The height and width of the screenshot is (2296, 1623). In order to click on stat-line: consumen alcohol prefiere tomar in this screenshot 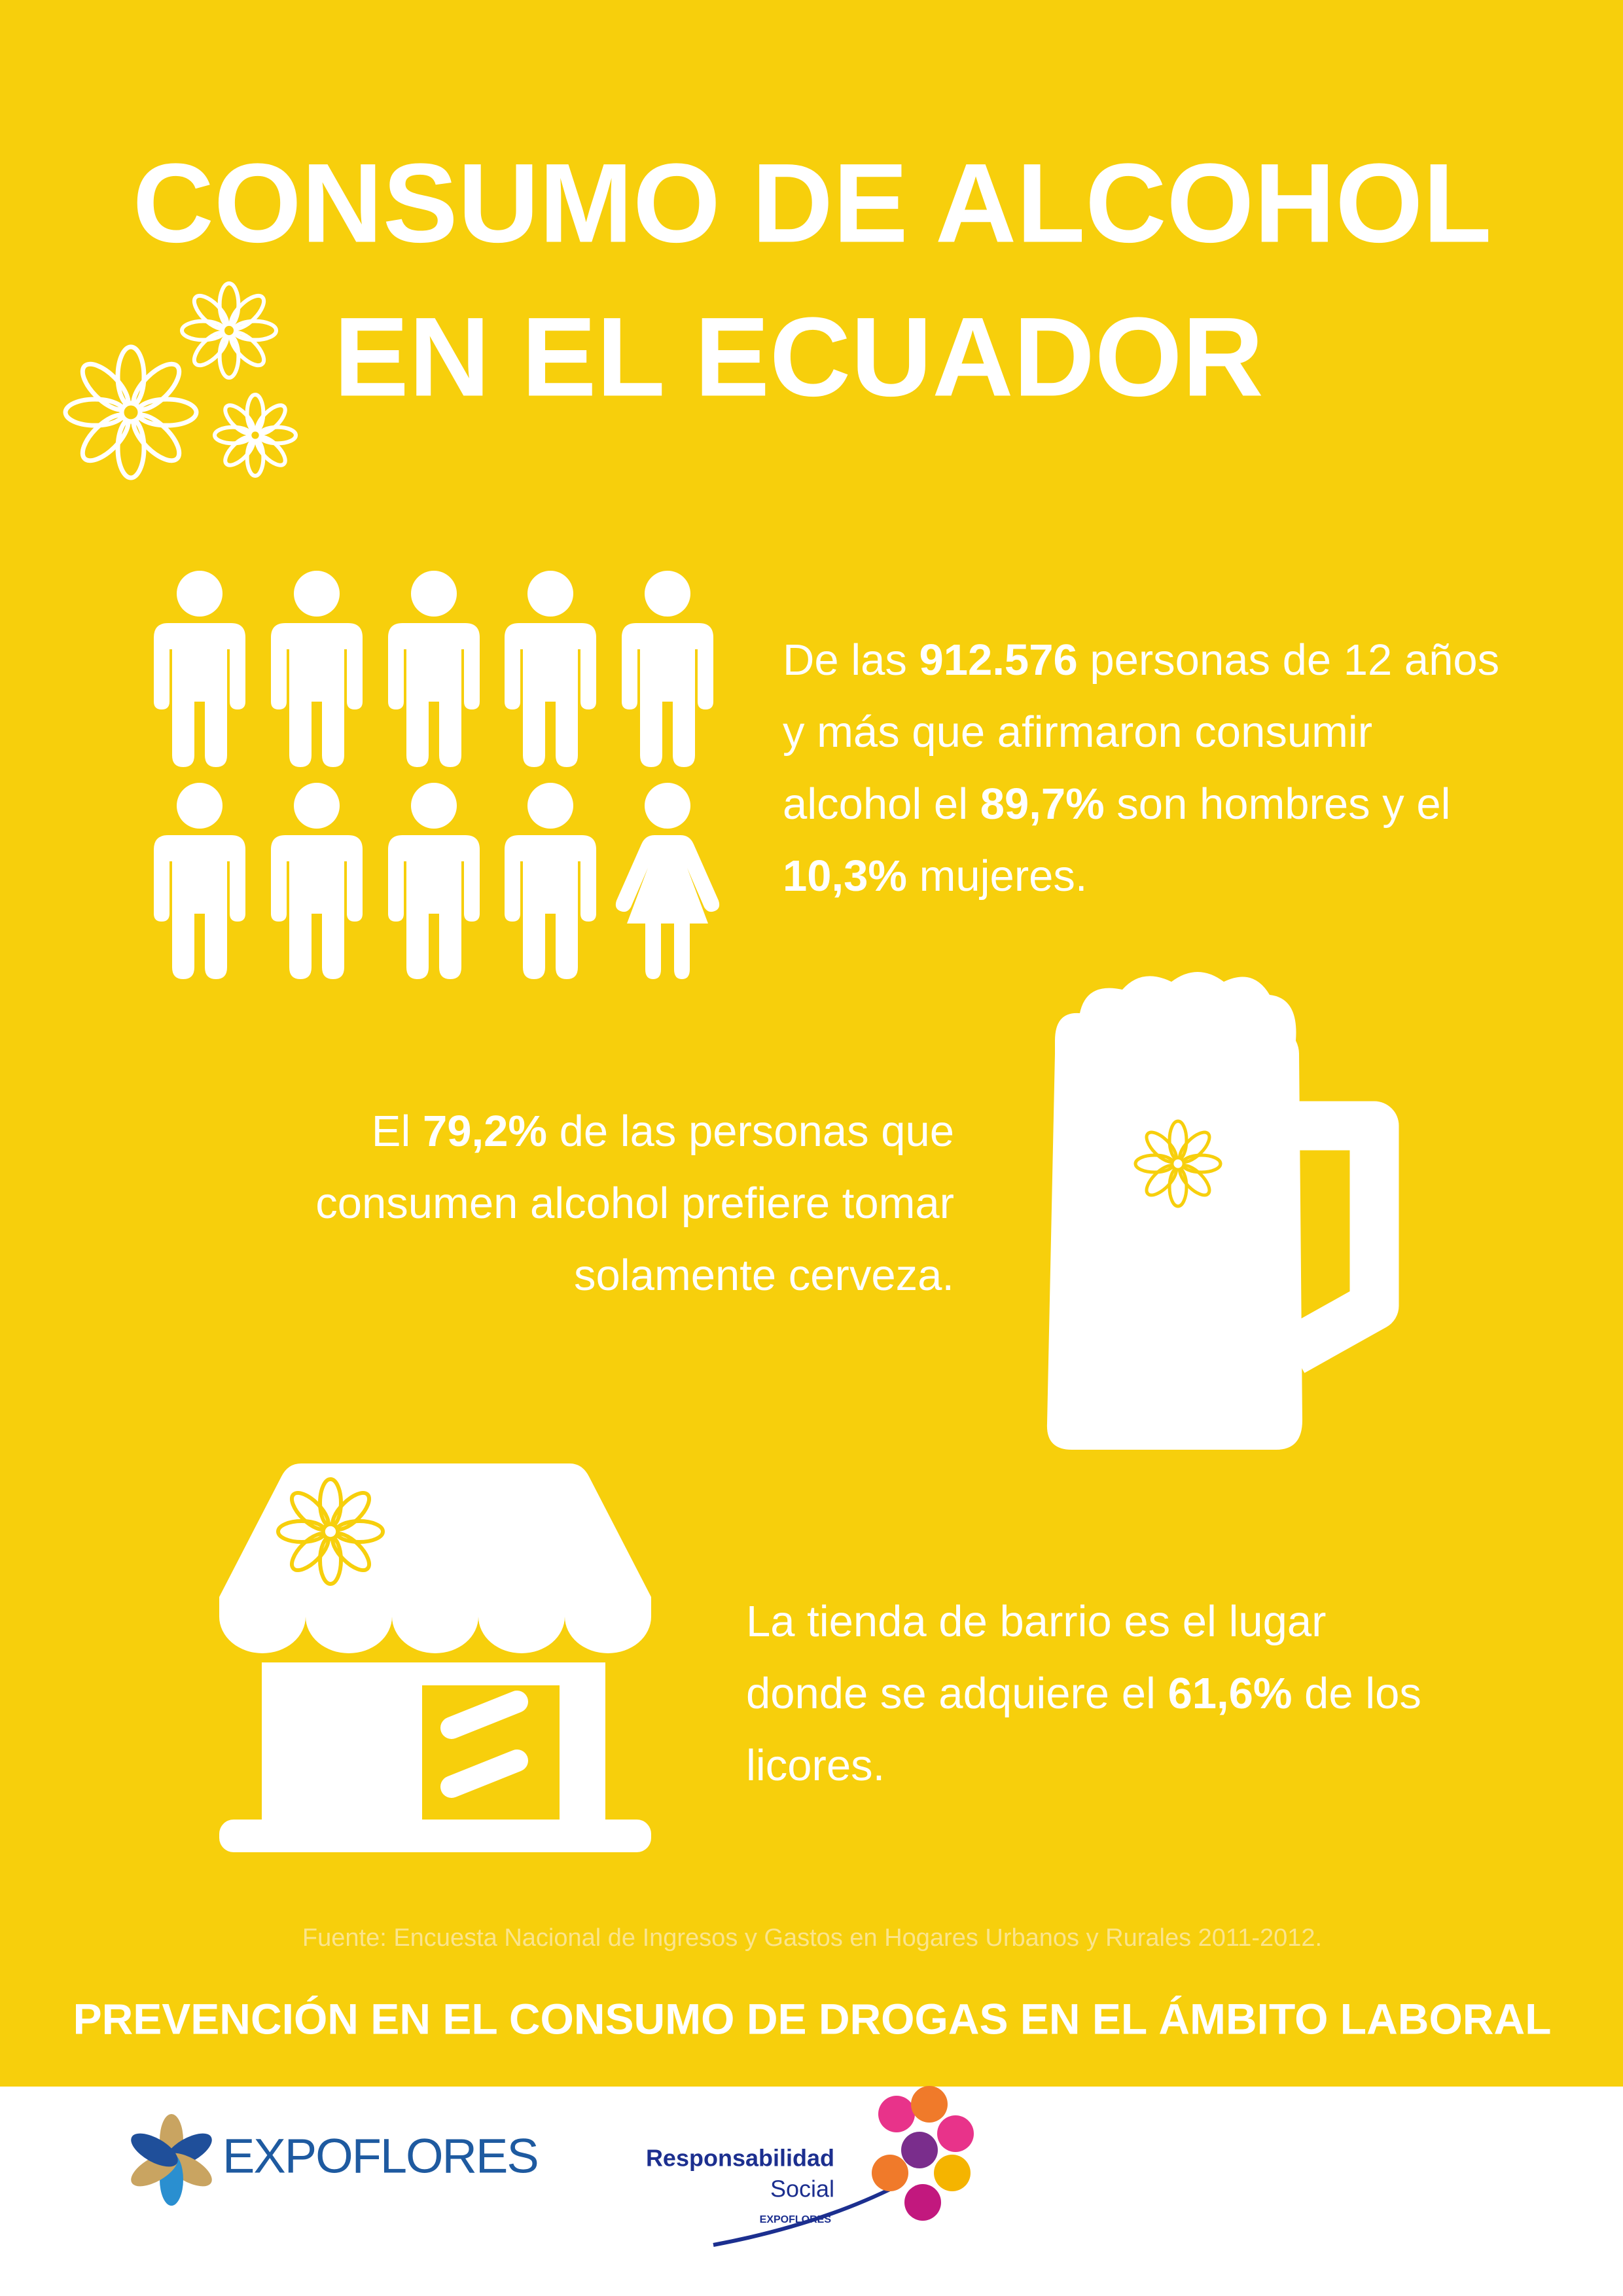, I will do `click(634, 1203)`.